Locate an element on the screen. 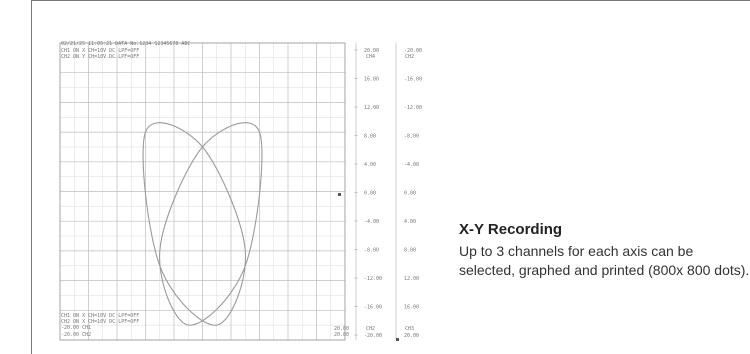 The height and width of the screenshot is (354, 750). footer-line-3: -20.00 CH1 is located at coordinates (76, 328).